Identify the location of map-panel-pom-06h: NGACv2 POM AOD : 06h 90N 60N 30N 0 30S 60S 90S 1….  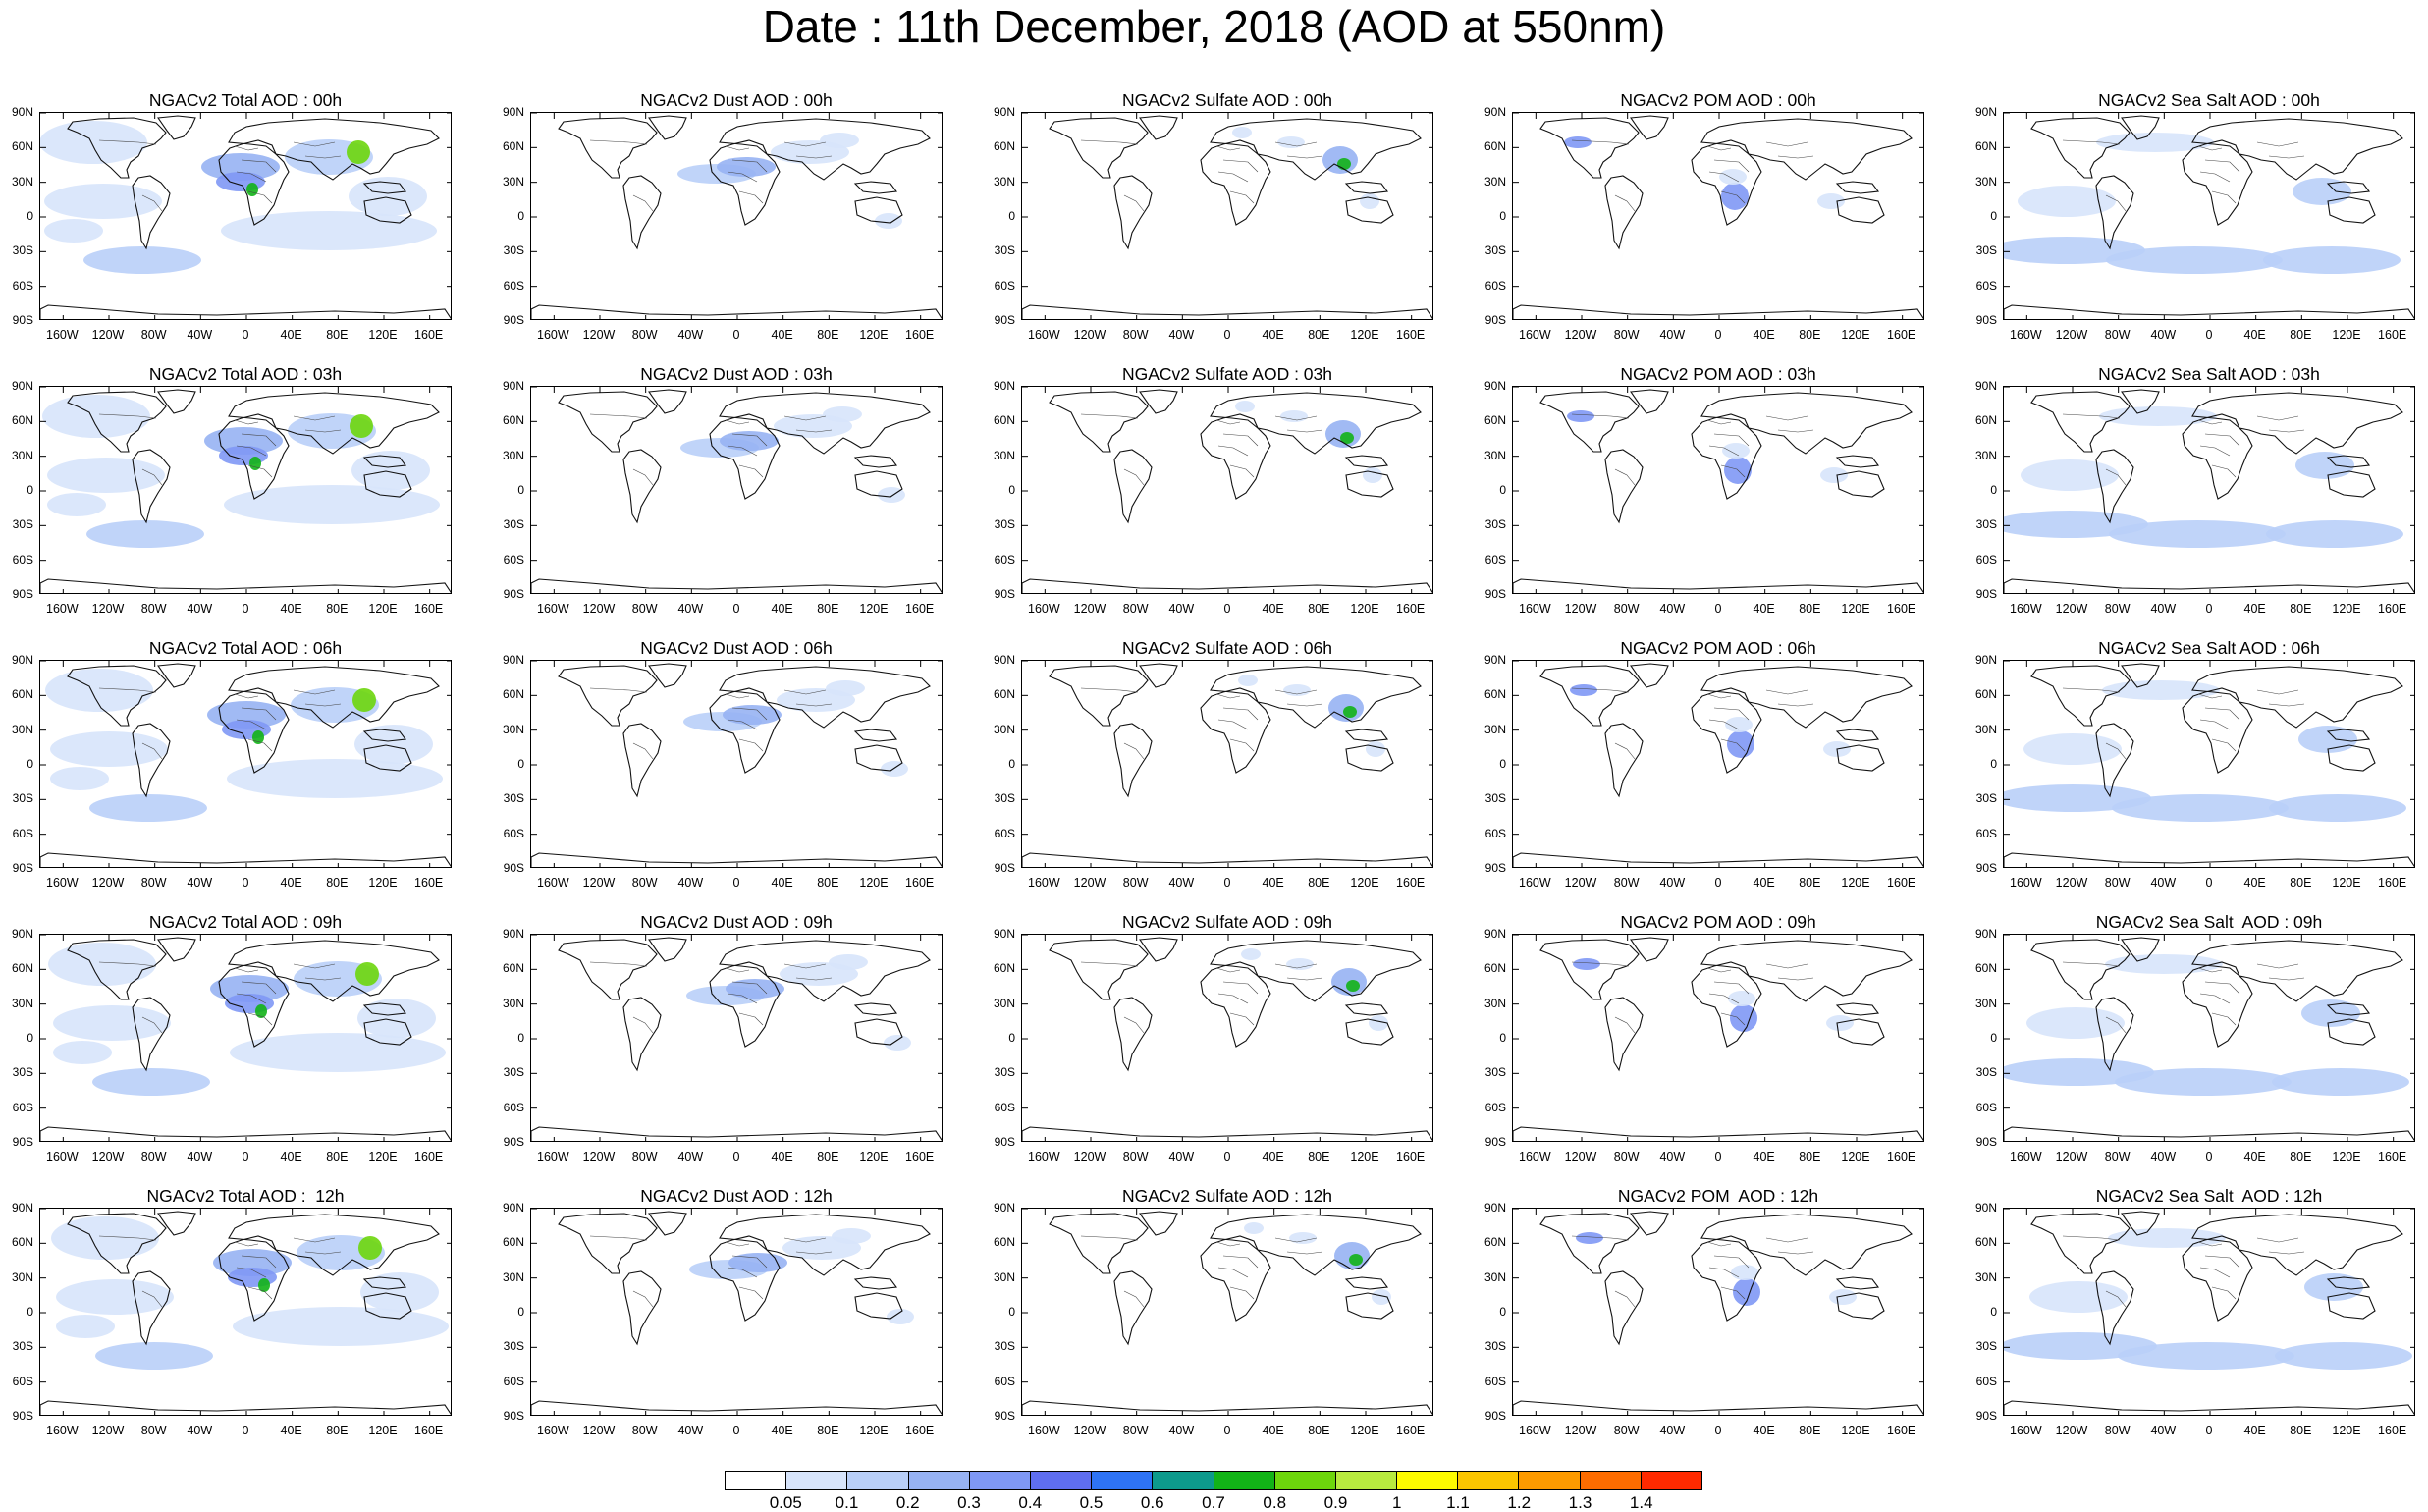
(1699, 771).